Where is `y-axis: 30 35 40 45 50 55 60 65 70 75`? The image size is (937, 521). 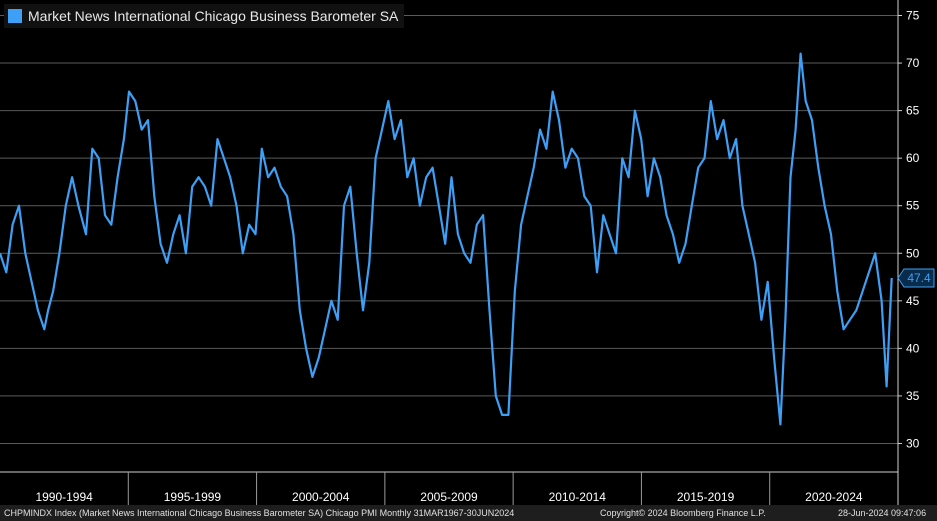
y-axis: 30 35 40 45 50 55 60 65 70 75 is located at coordinates (908, 252).